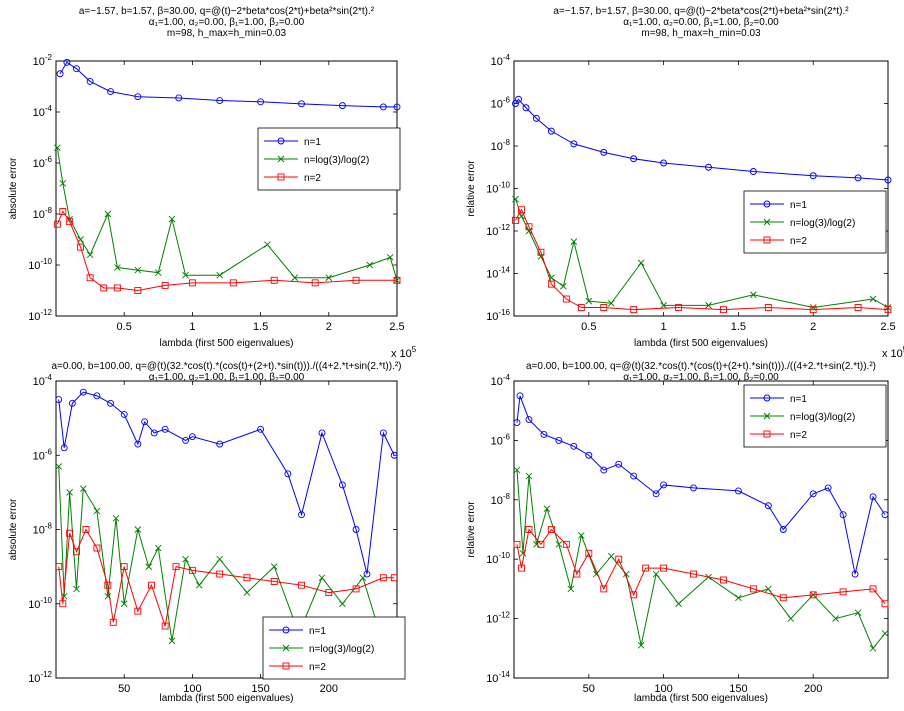 The width and height of the screenshot is (904, 711). What do you see at coordinates (40, 315) in the screenshot?
I see `y-tick-label: 10⁻¹²` at bounding box center [40, 315].